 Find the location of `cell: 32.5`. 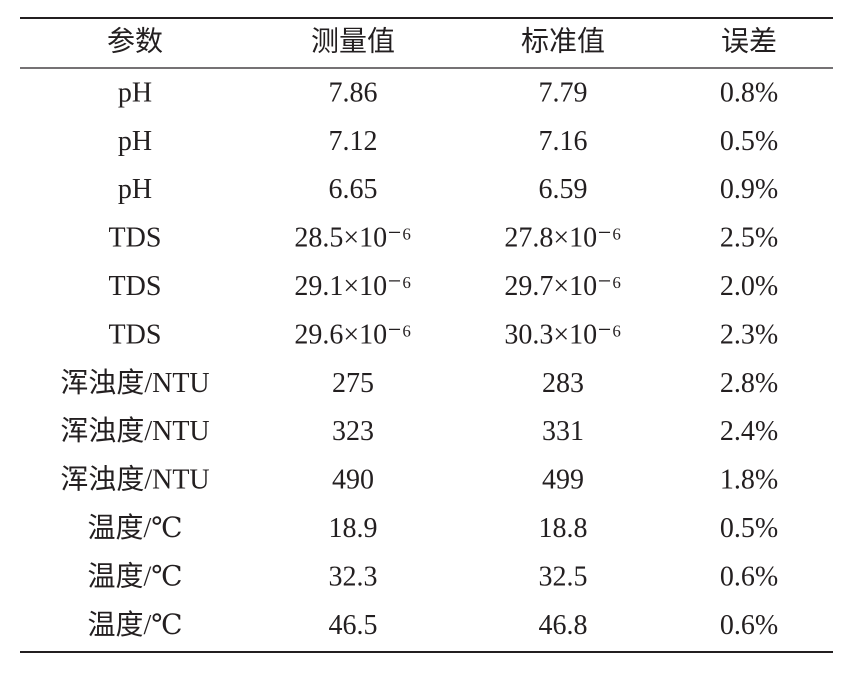

cell: 32.5 is located at coordinates (563, 576).